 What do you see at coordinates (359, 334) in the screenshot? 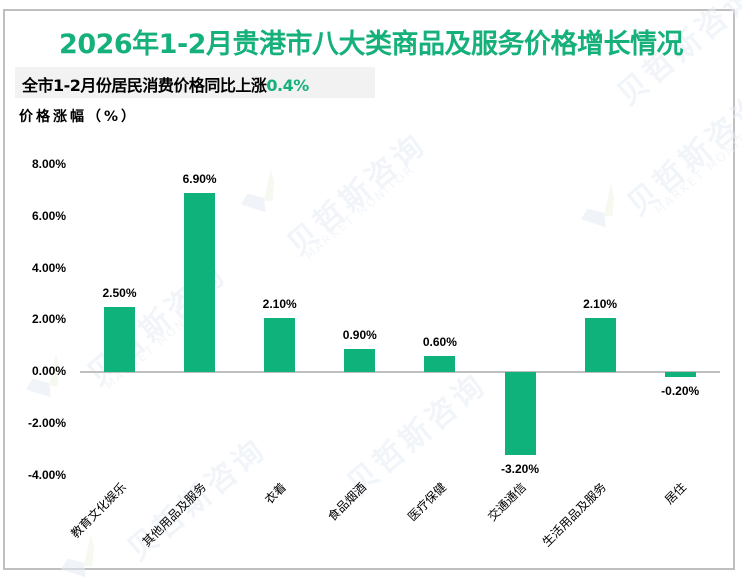
I see `bar-value-label: 0.90%` at bounding box center [359, 334].